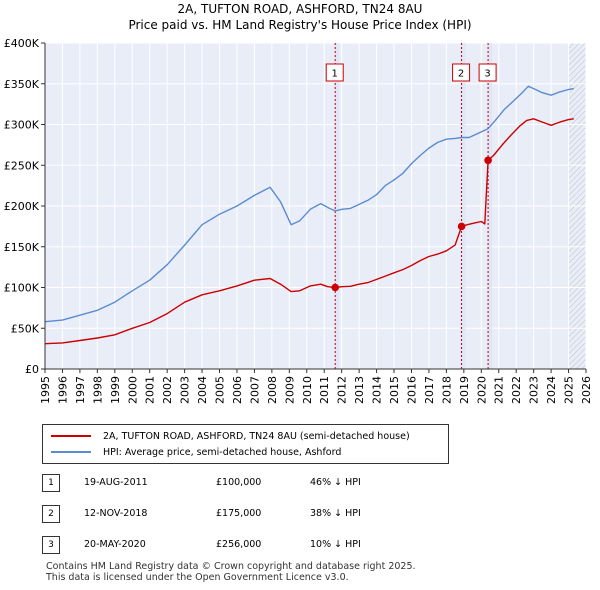 The width and height of the screenshot is (600, 590). I want to click on transaction-price: £256,000, so click(239, 544).